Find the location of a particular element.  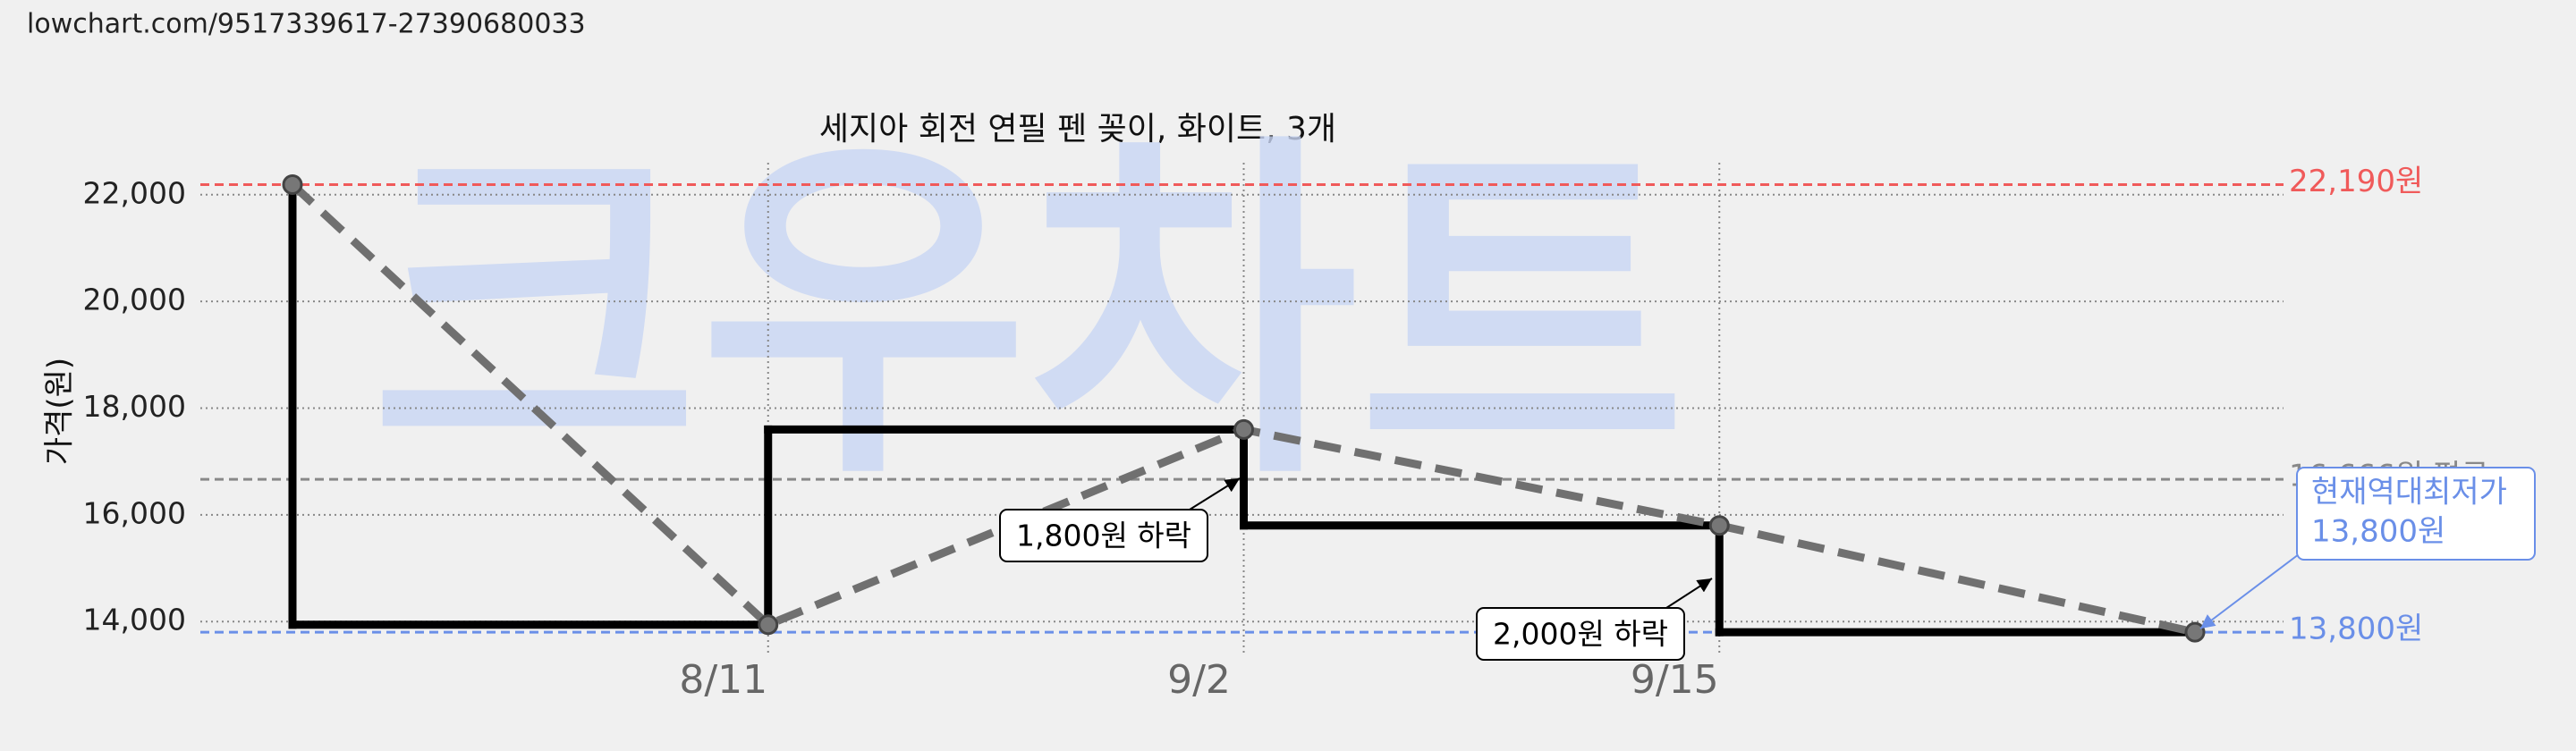

annotation-text: 1,800원 하락 is located at coordinates (1103, 536).